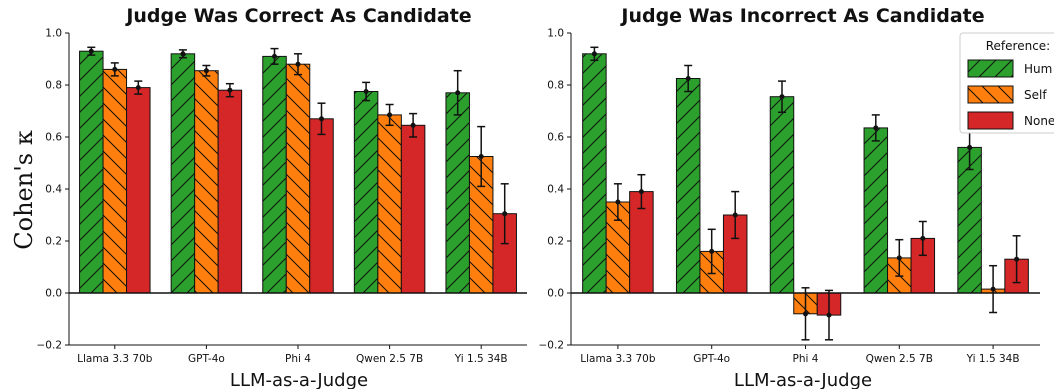 This screenshot has width=1054, height=389. Describe the element at coordinates (1035, 95) in the screenshot. I see `legend-label-self: Self` at that location.